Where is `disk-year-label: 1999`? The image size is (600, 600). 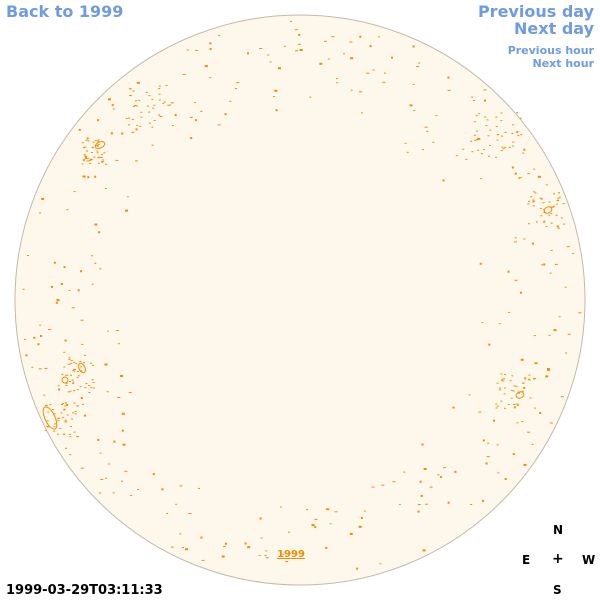
disk-year-label: 1999 is located at coordinates (291, 554).